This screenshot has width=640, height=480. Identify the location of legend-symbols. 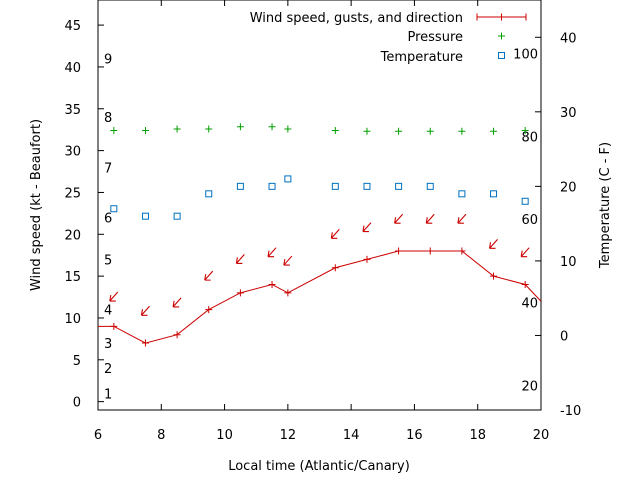
(501, 36).